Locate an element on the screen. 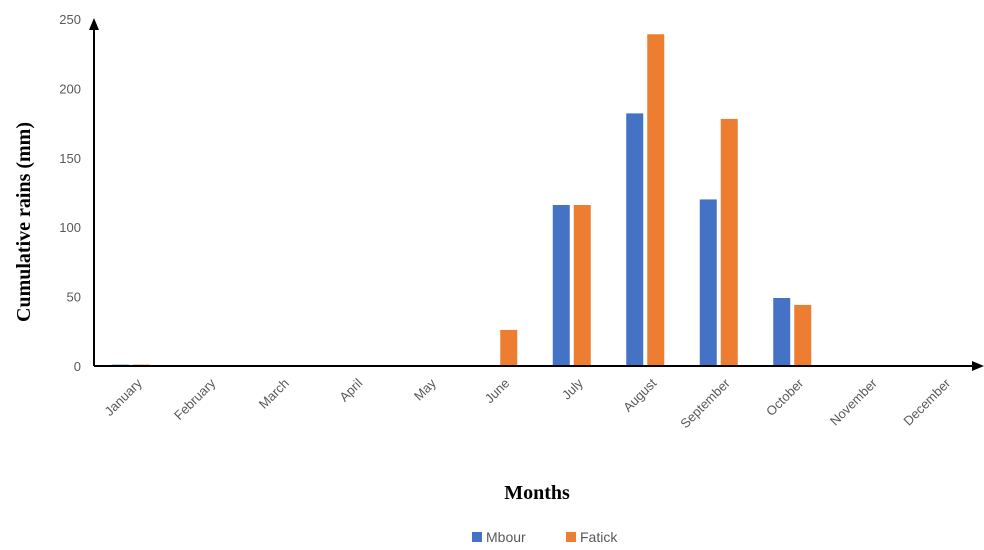 The height and width of the screenshot is (550, 984). y-tick-label: 0 is located at coordinates (77, 366).